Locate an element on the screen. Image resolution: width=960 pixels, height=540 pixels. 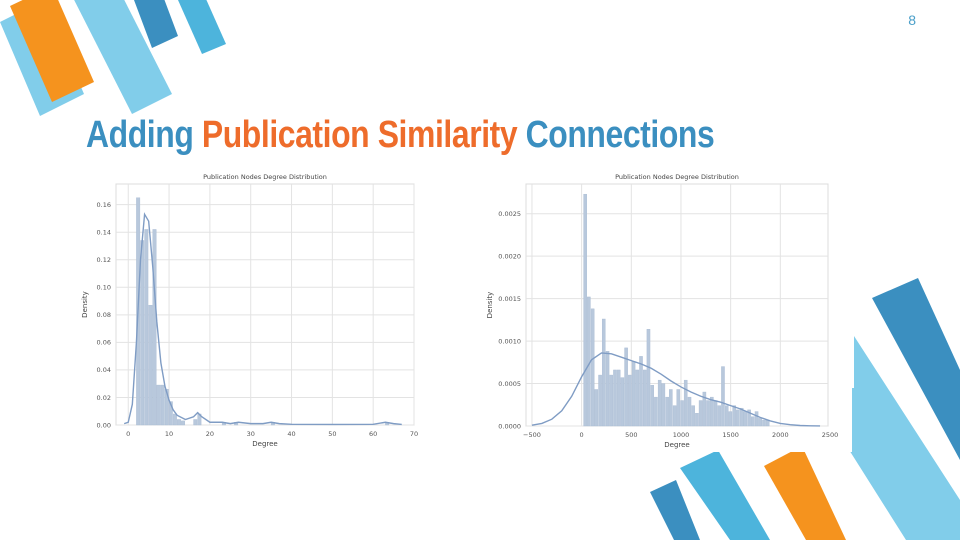
right-ytick-label-3: 0.0015 is located at coordinates (509, 299).